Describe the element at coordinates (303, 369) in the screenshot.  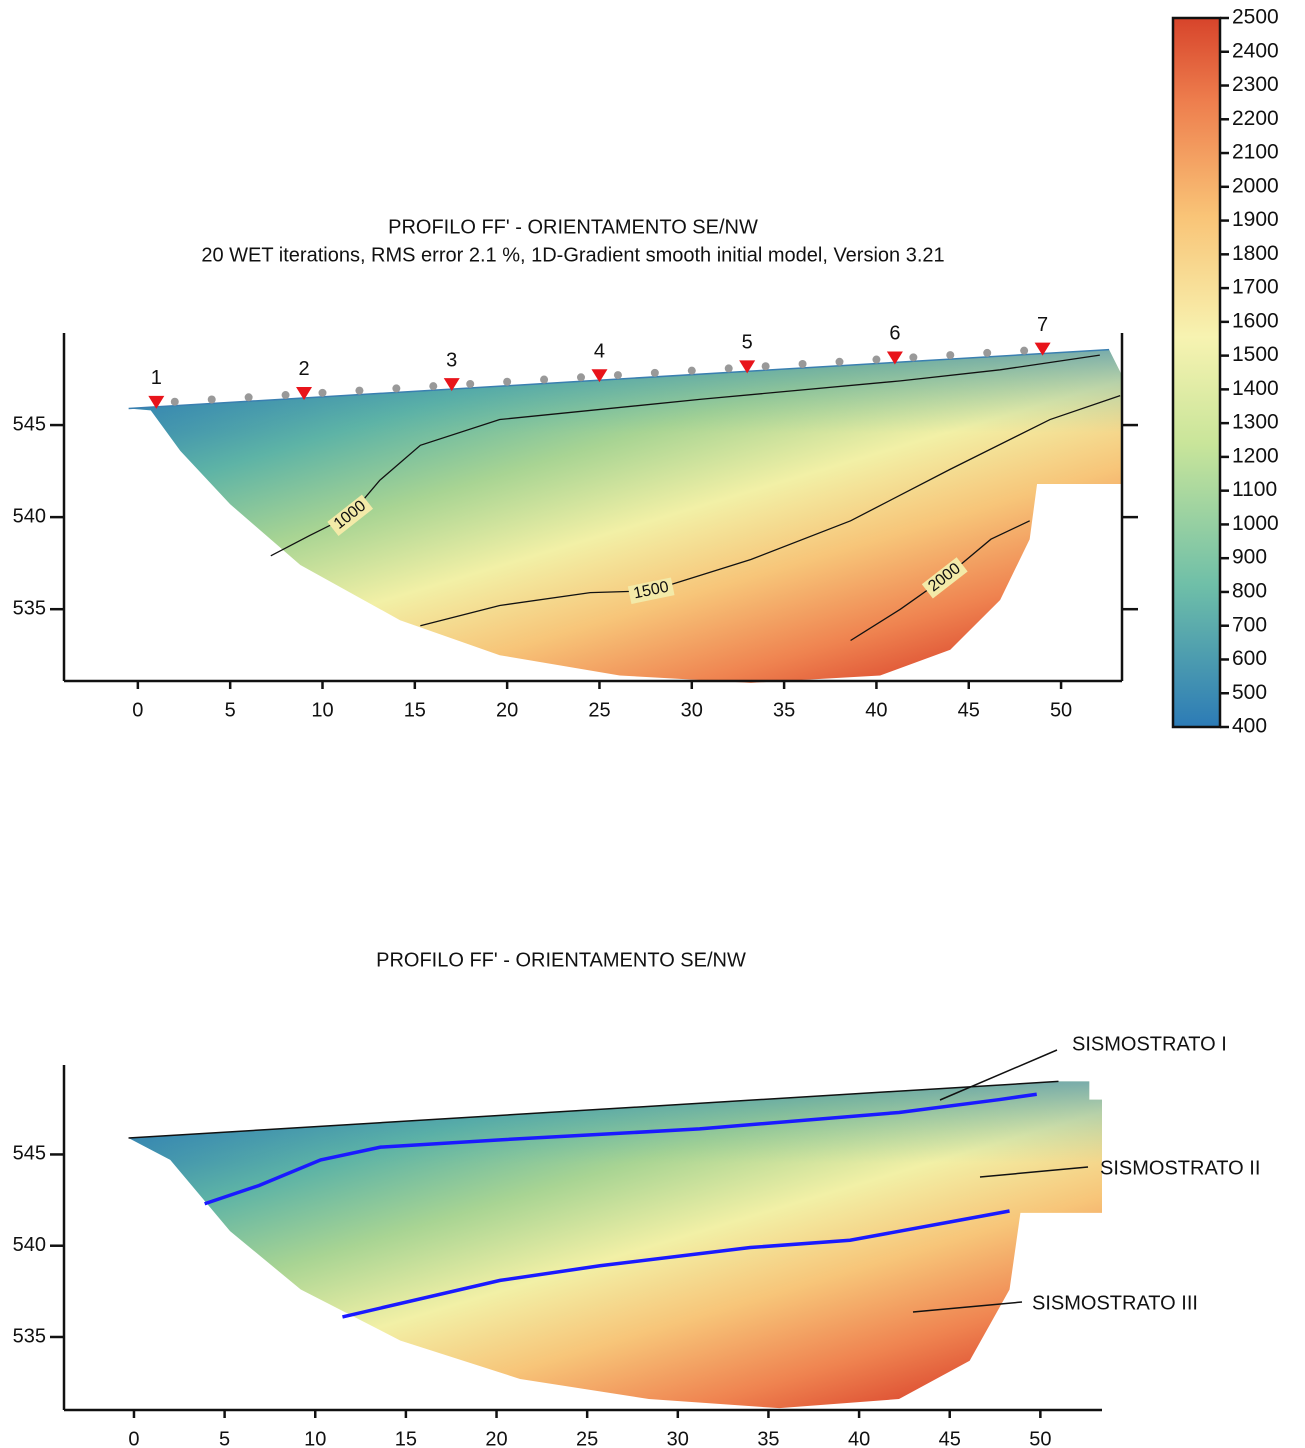
I see `shot-label: 2` at that location.